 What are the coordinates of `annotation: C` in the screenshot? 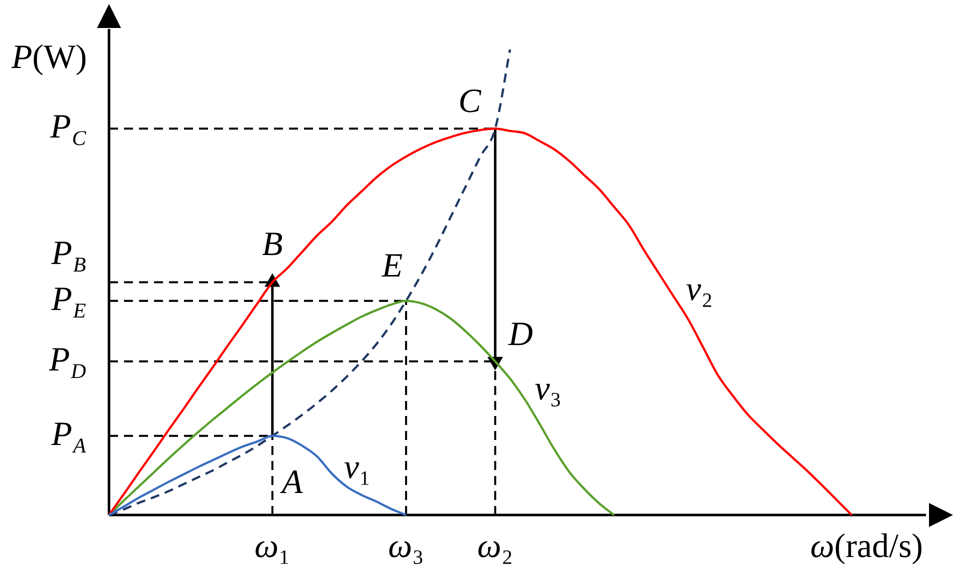 It's located at (470, 101).